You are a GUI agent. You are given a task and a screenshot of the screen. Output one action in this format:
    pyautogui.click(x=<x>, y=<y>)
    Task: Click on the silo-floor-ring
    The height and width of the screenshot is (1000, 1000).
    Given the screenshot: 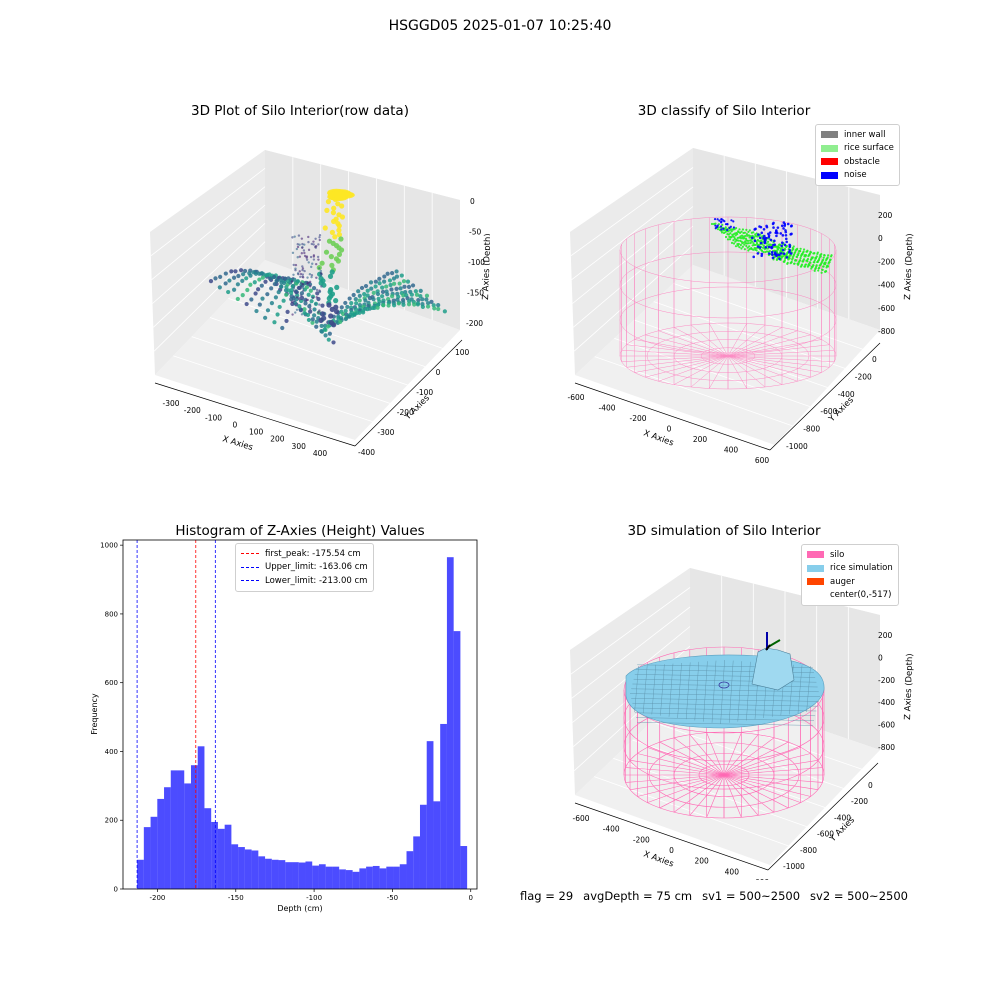 What is the action you would take?
    pyautogui.click(x=728, y=356)
    